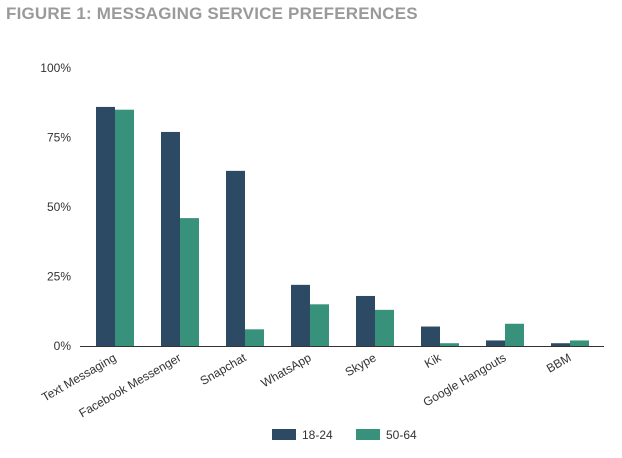 The width and height of the screenshot is (622, 458). I want to click on bar-18-24-text-messaging, so click(105, 226).